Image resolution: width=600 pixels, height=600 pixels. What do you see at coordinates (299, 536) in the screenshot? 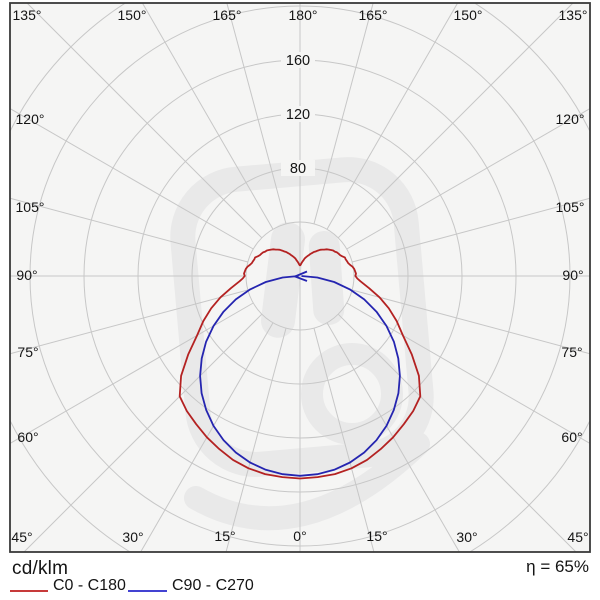
I see `angle-label: 0°` at bounding box center [299, 536].